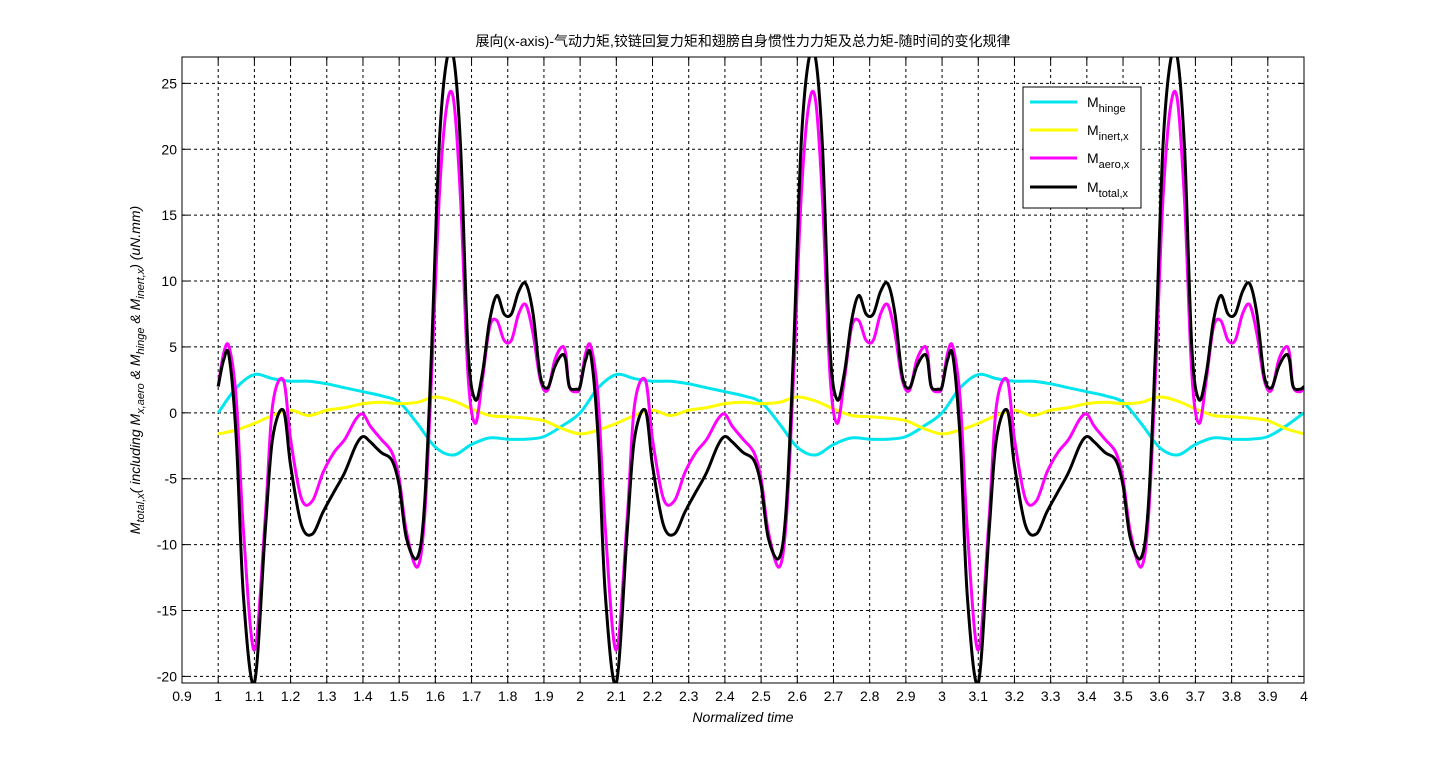  Describe the element at coordinates (173, 413) in the screenshot. I see `y-tick-label: 0` at that location.